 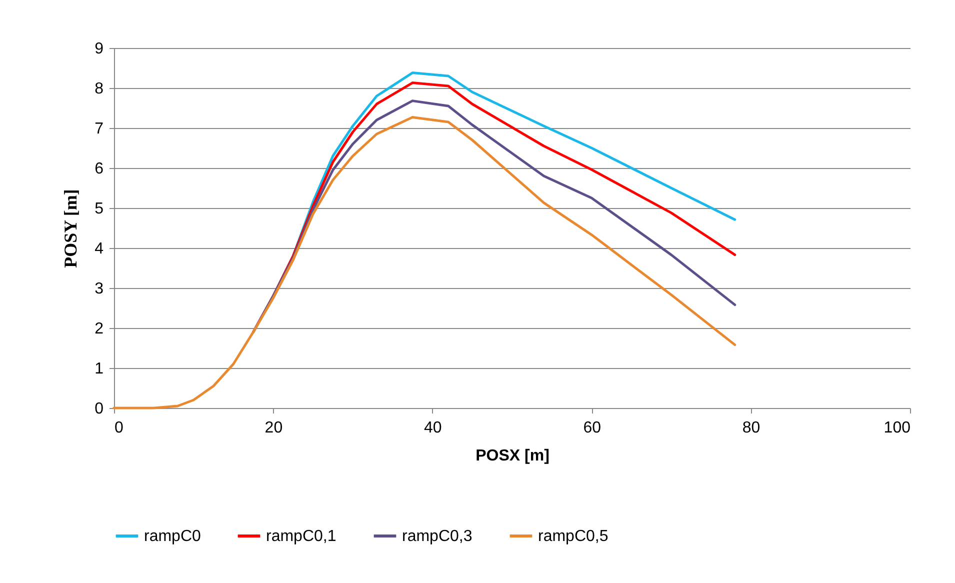 I want to click on y-tick-label: 3, so click(x=99, y=289).